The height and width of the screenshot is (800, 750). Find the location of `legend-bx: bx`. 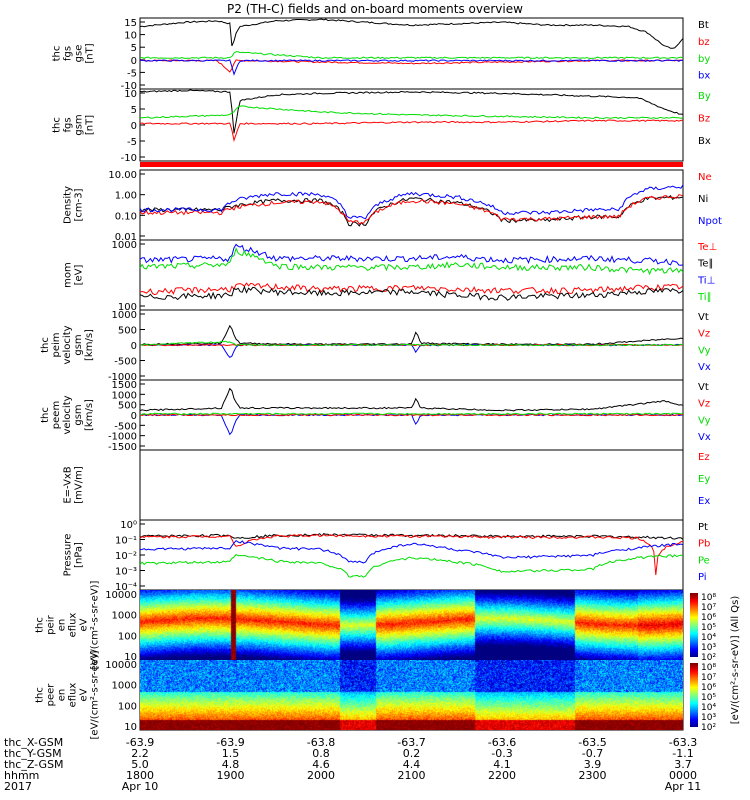

legend-bx: bx is located at coordinates (704, 76).